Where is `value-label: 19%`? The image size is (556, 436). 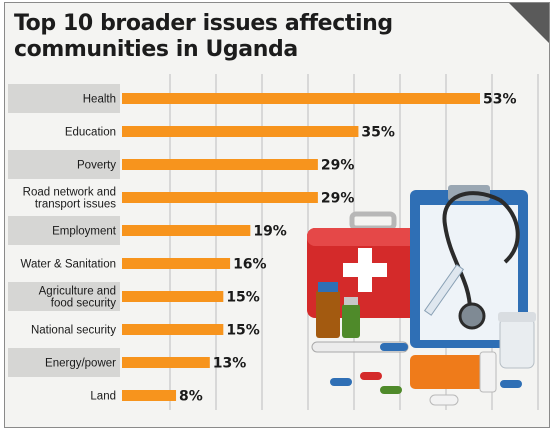
value-label: 19% is located at coordinates (270, 232).